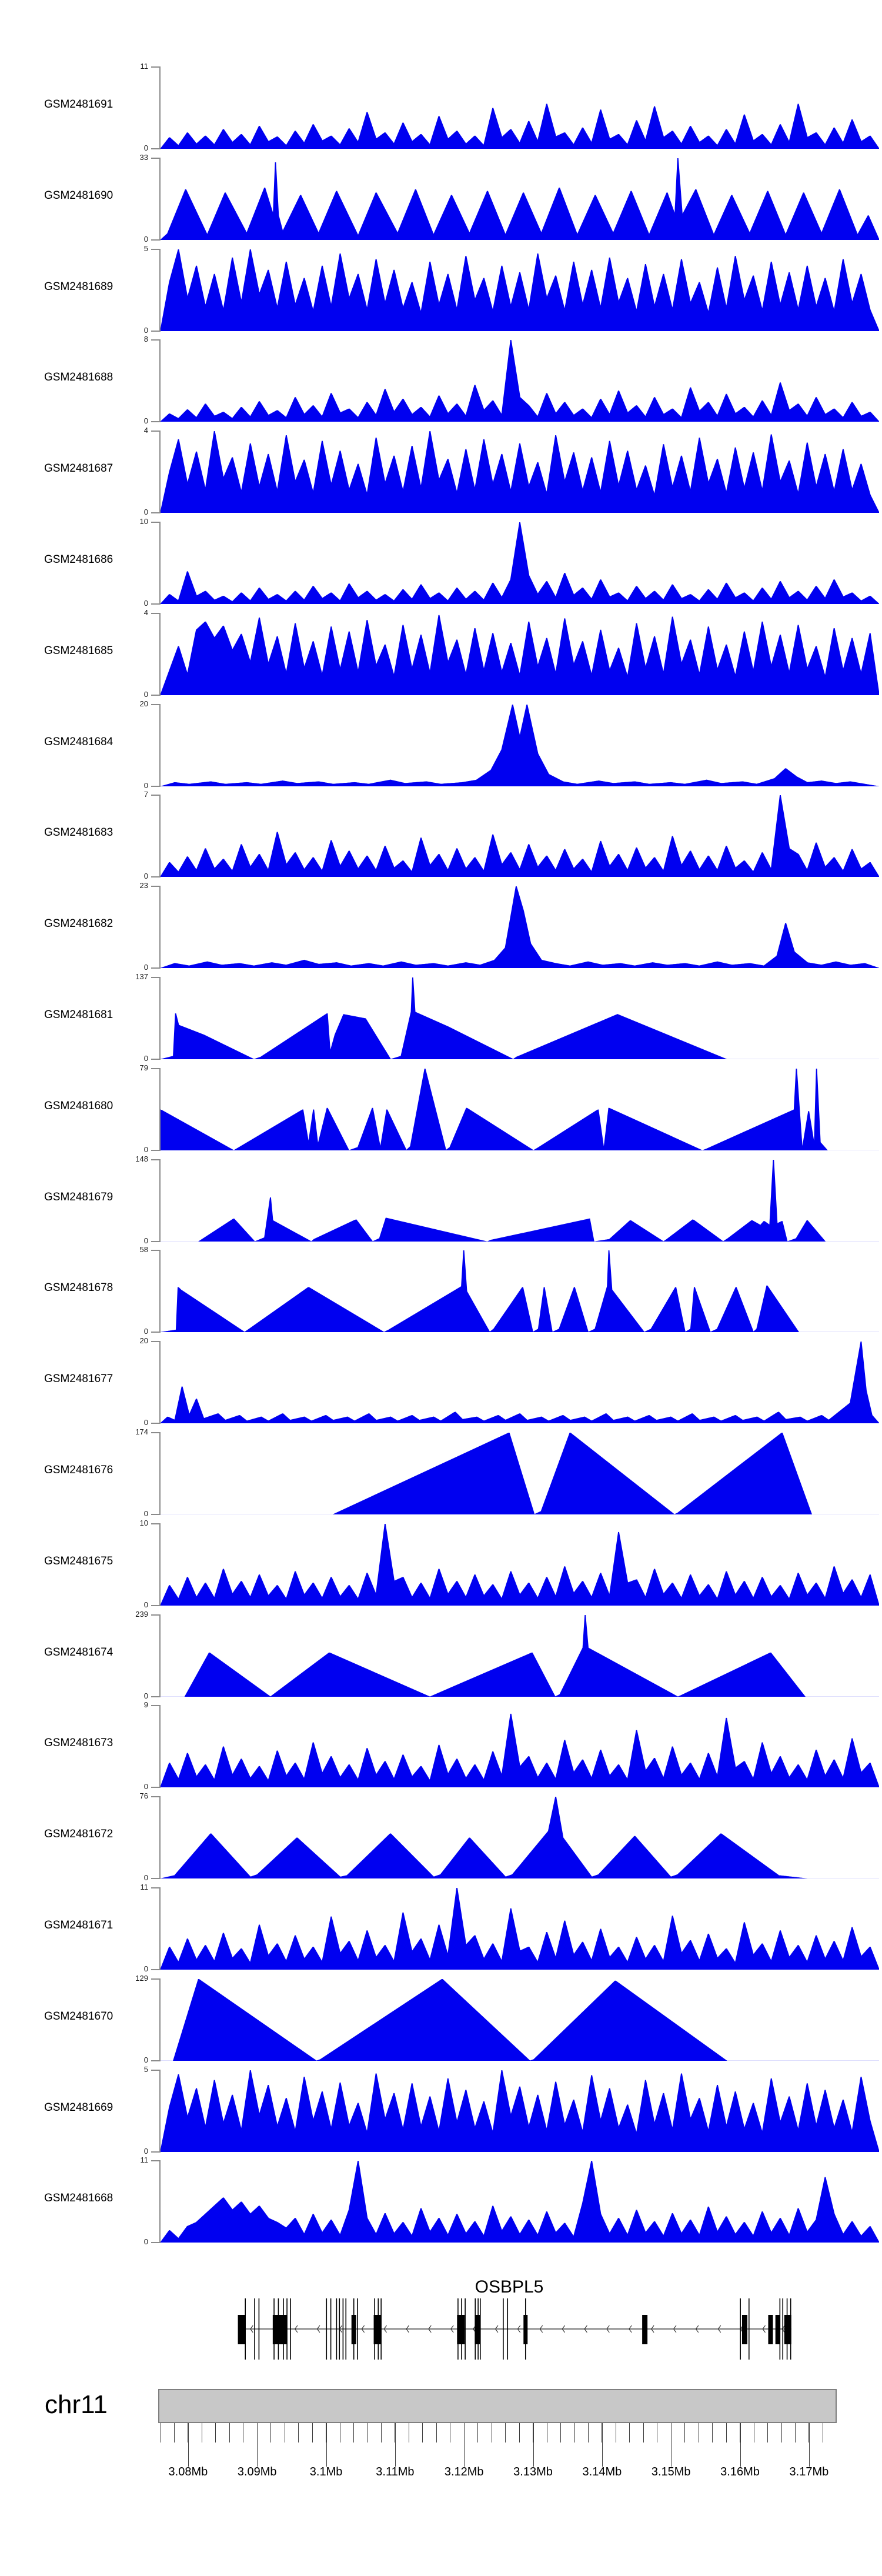 This screenshot has height=2576, width=882. Describe the element at coordinates (533, 2471) in the screenshot. I see `coordinate-label: 3.13Mb` at that location.